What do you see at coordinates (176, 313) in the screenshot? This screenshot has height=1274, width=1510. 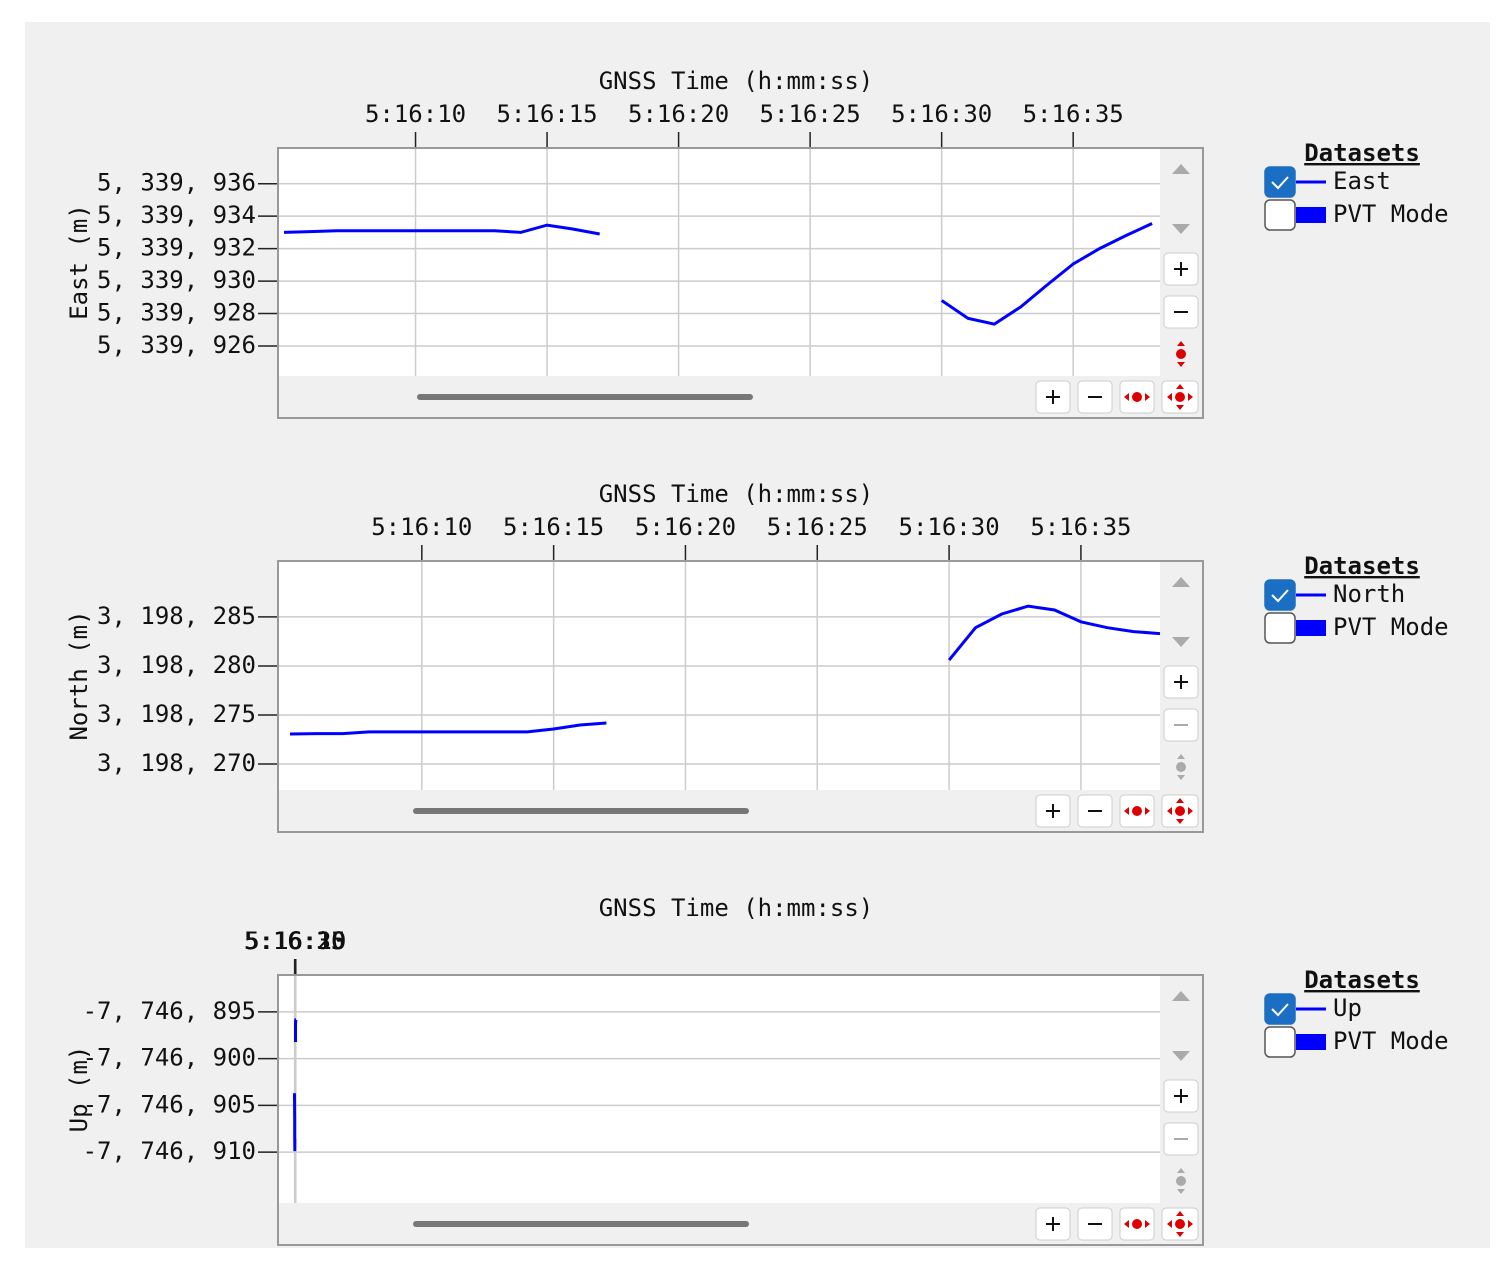 I see `y-tick-label: 5, 339, 928` at bounding box center [176, 313].